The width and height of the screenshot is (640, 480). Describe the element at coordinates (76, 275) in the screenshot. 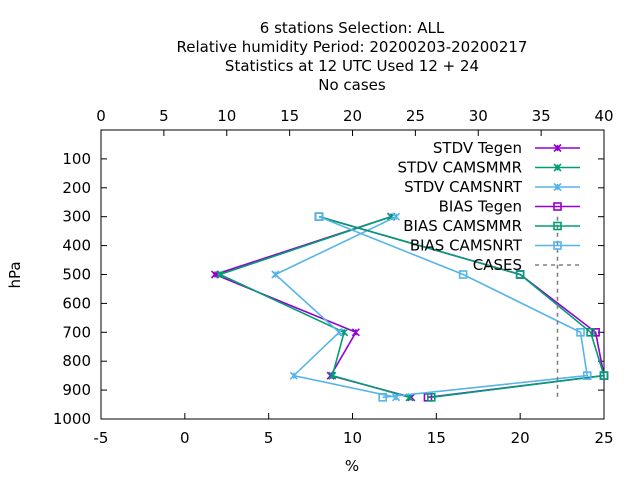

I see `y-tick-label: 500` at that location.